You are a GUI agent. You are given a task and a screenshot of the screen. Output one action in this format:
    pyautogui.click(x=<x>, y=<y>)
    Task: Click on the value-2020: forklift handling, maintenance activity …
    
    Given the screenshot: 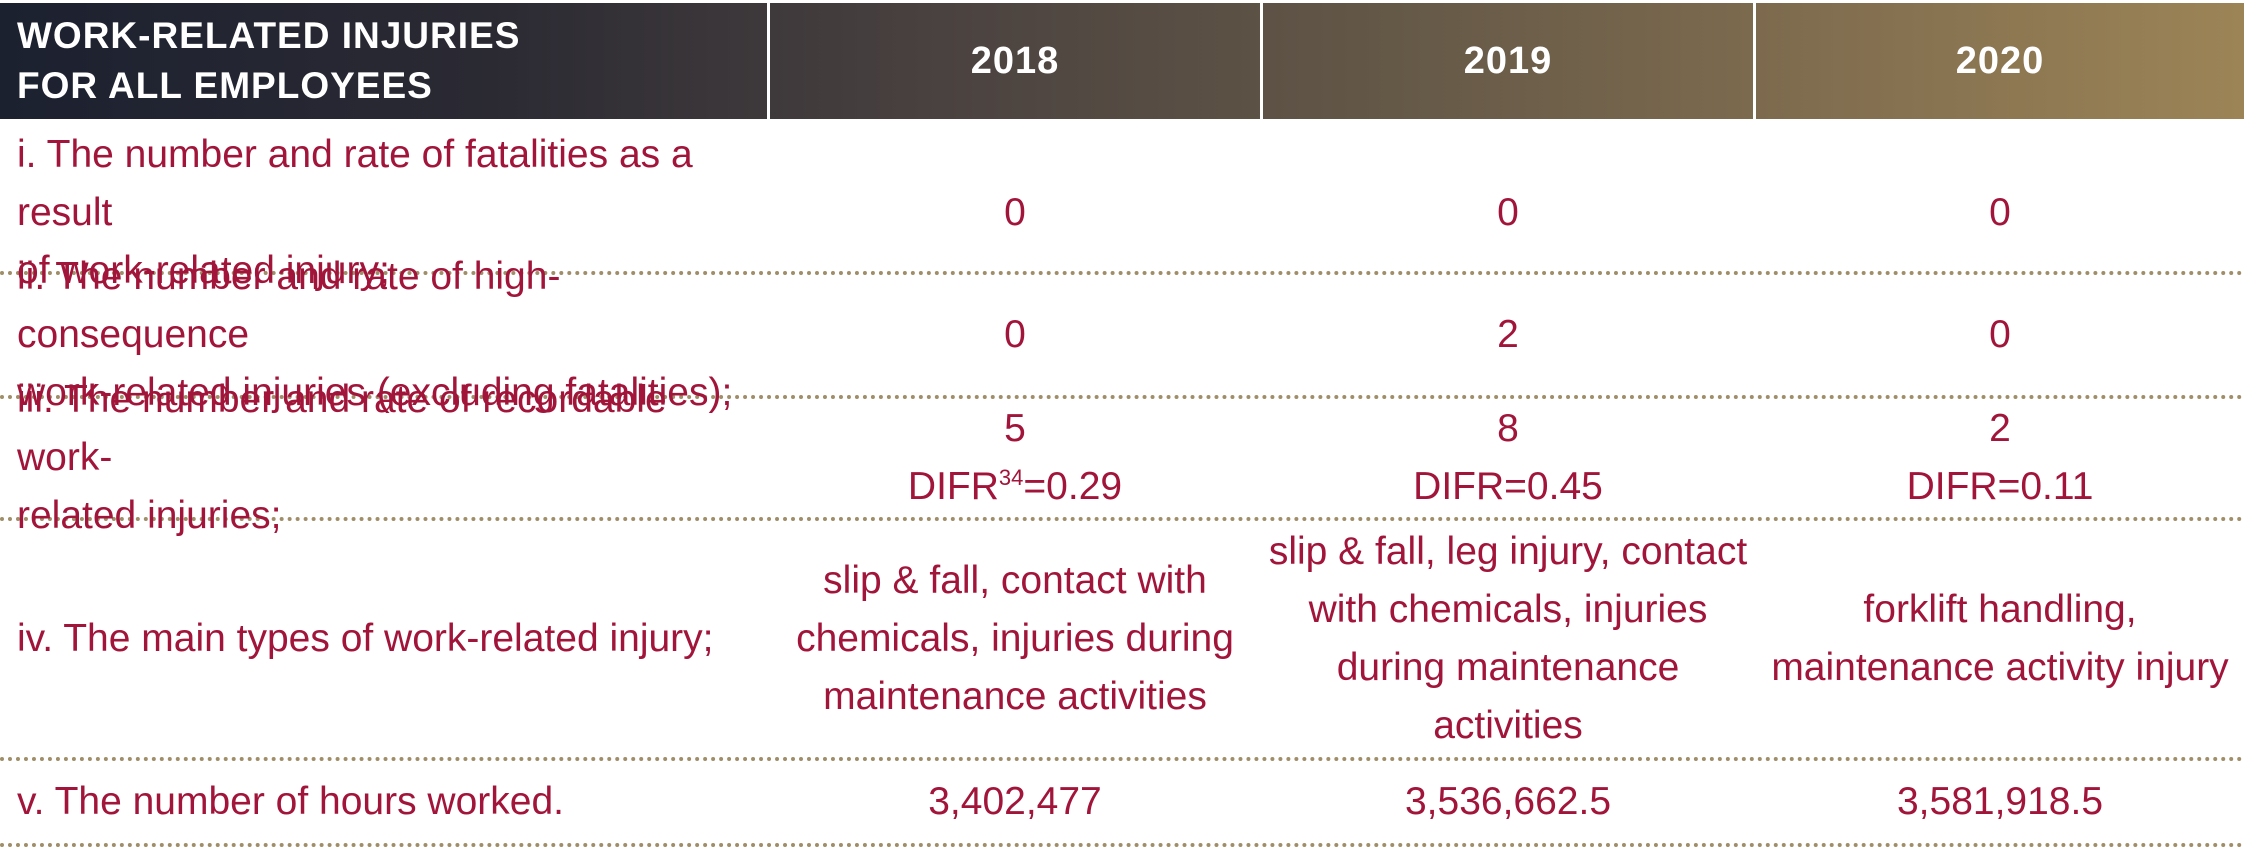 What is the action you would take?
    pyautogui.click(x=2000, y=639)
    